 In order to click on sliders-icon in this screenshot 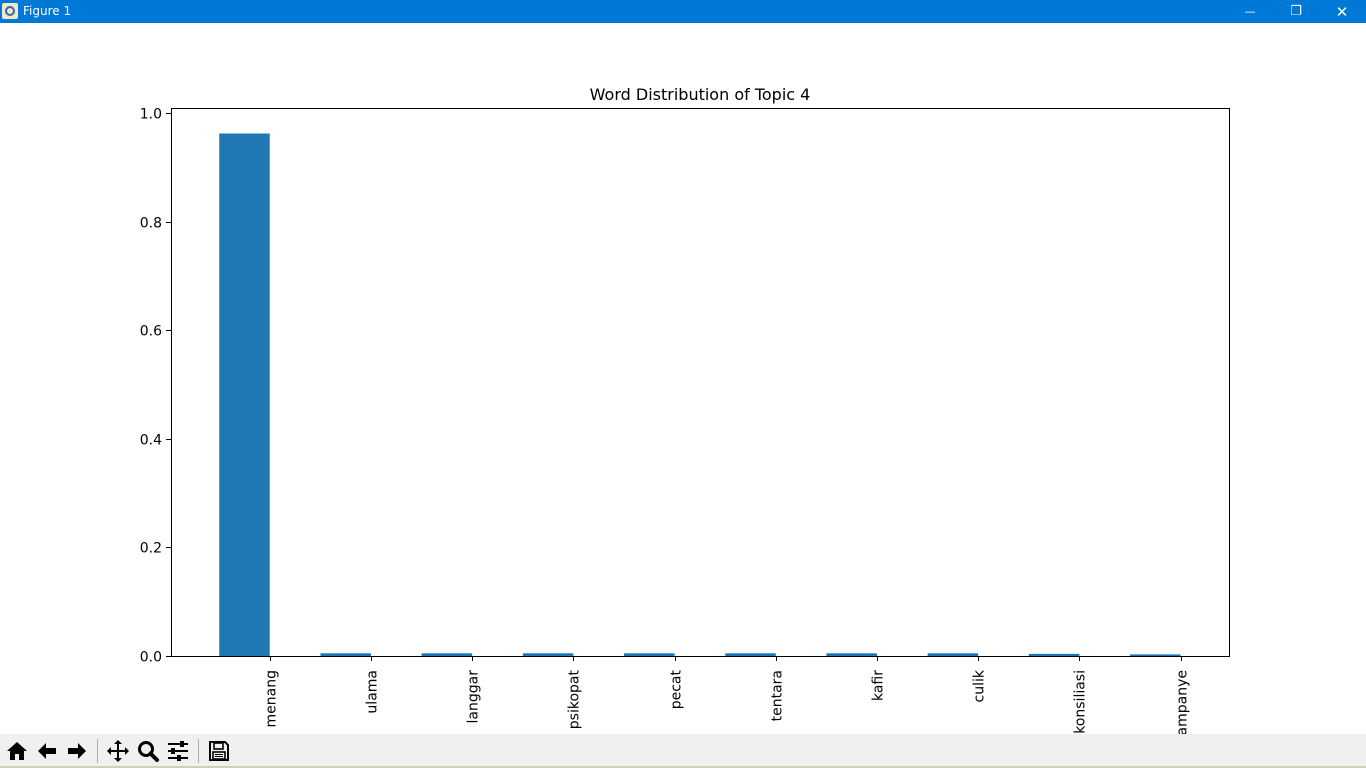, I will do `click(178, 751)`.